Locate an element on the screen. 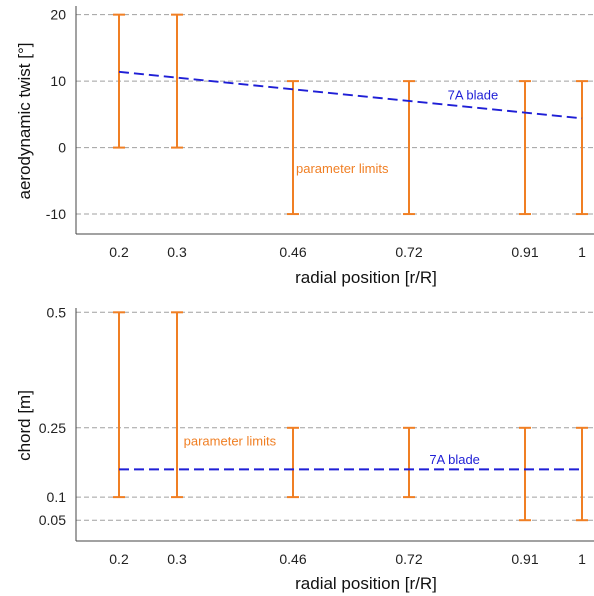 The height and width of the screenshot is (596, 594). y-tick-label: -10 is located at coordinates (56, 214).